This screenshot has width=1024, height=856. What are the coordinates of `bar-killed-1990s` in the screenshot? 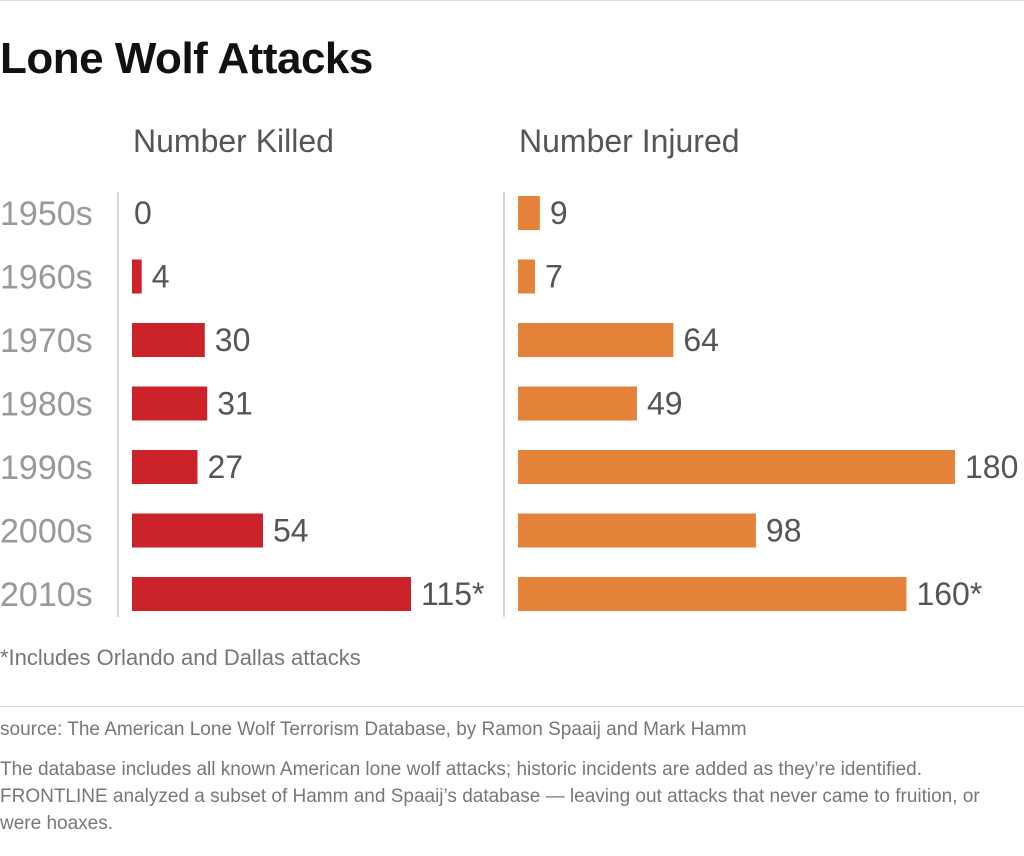 It's located at (165, 467).